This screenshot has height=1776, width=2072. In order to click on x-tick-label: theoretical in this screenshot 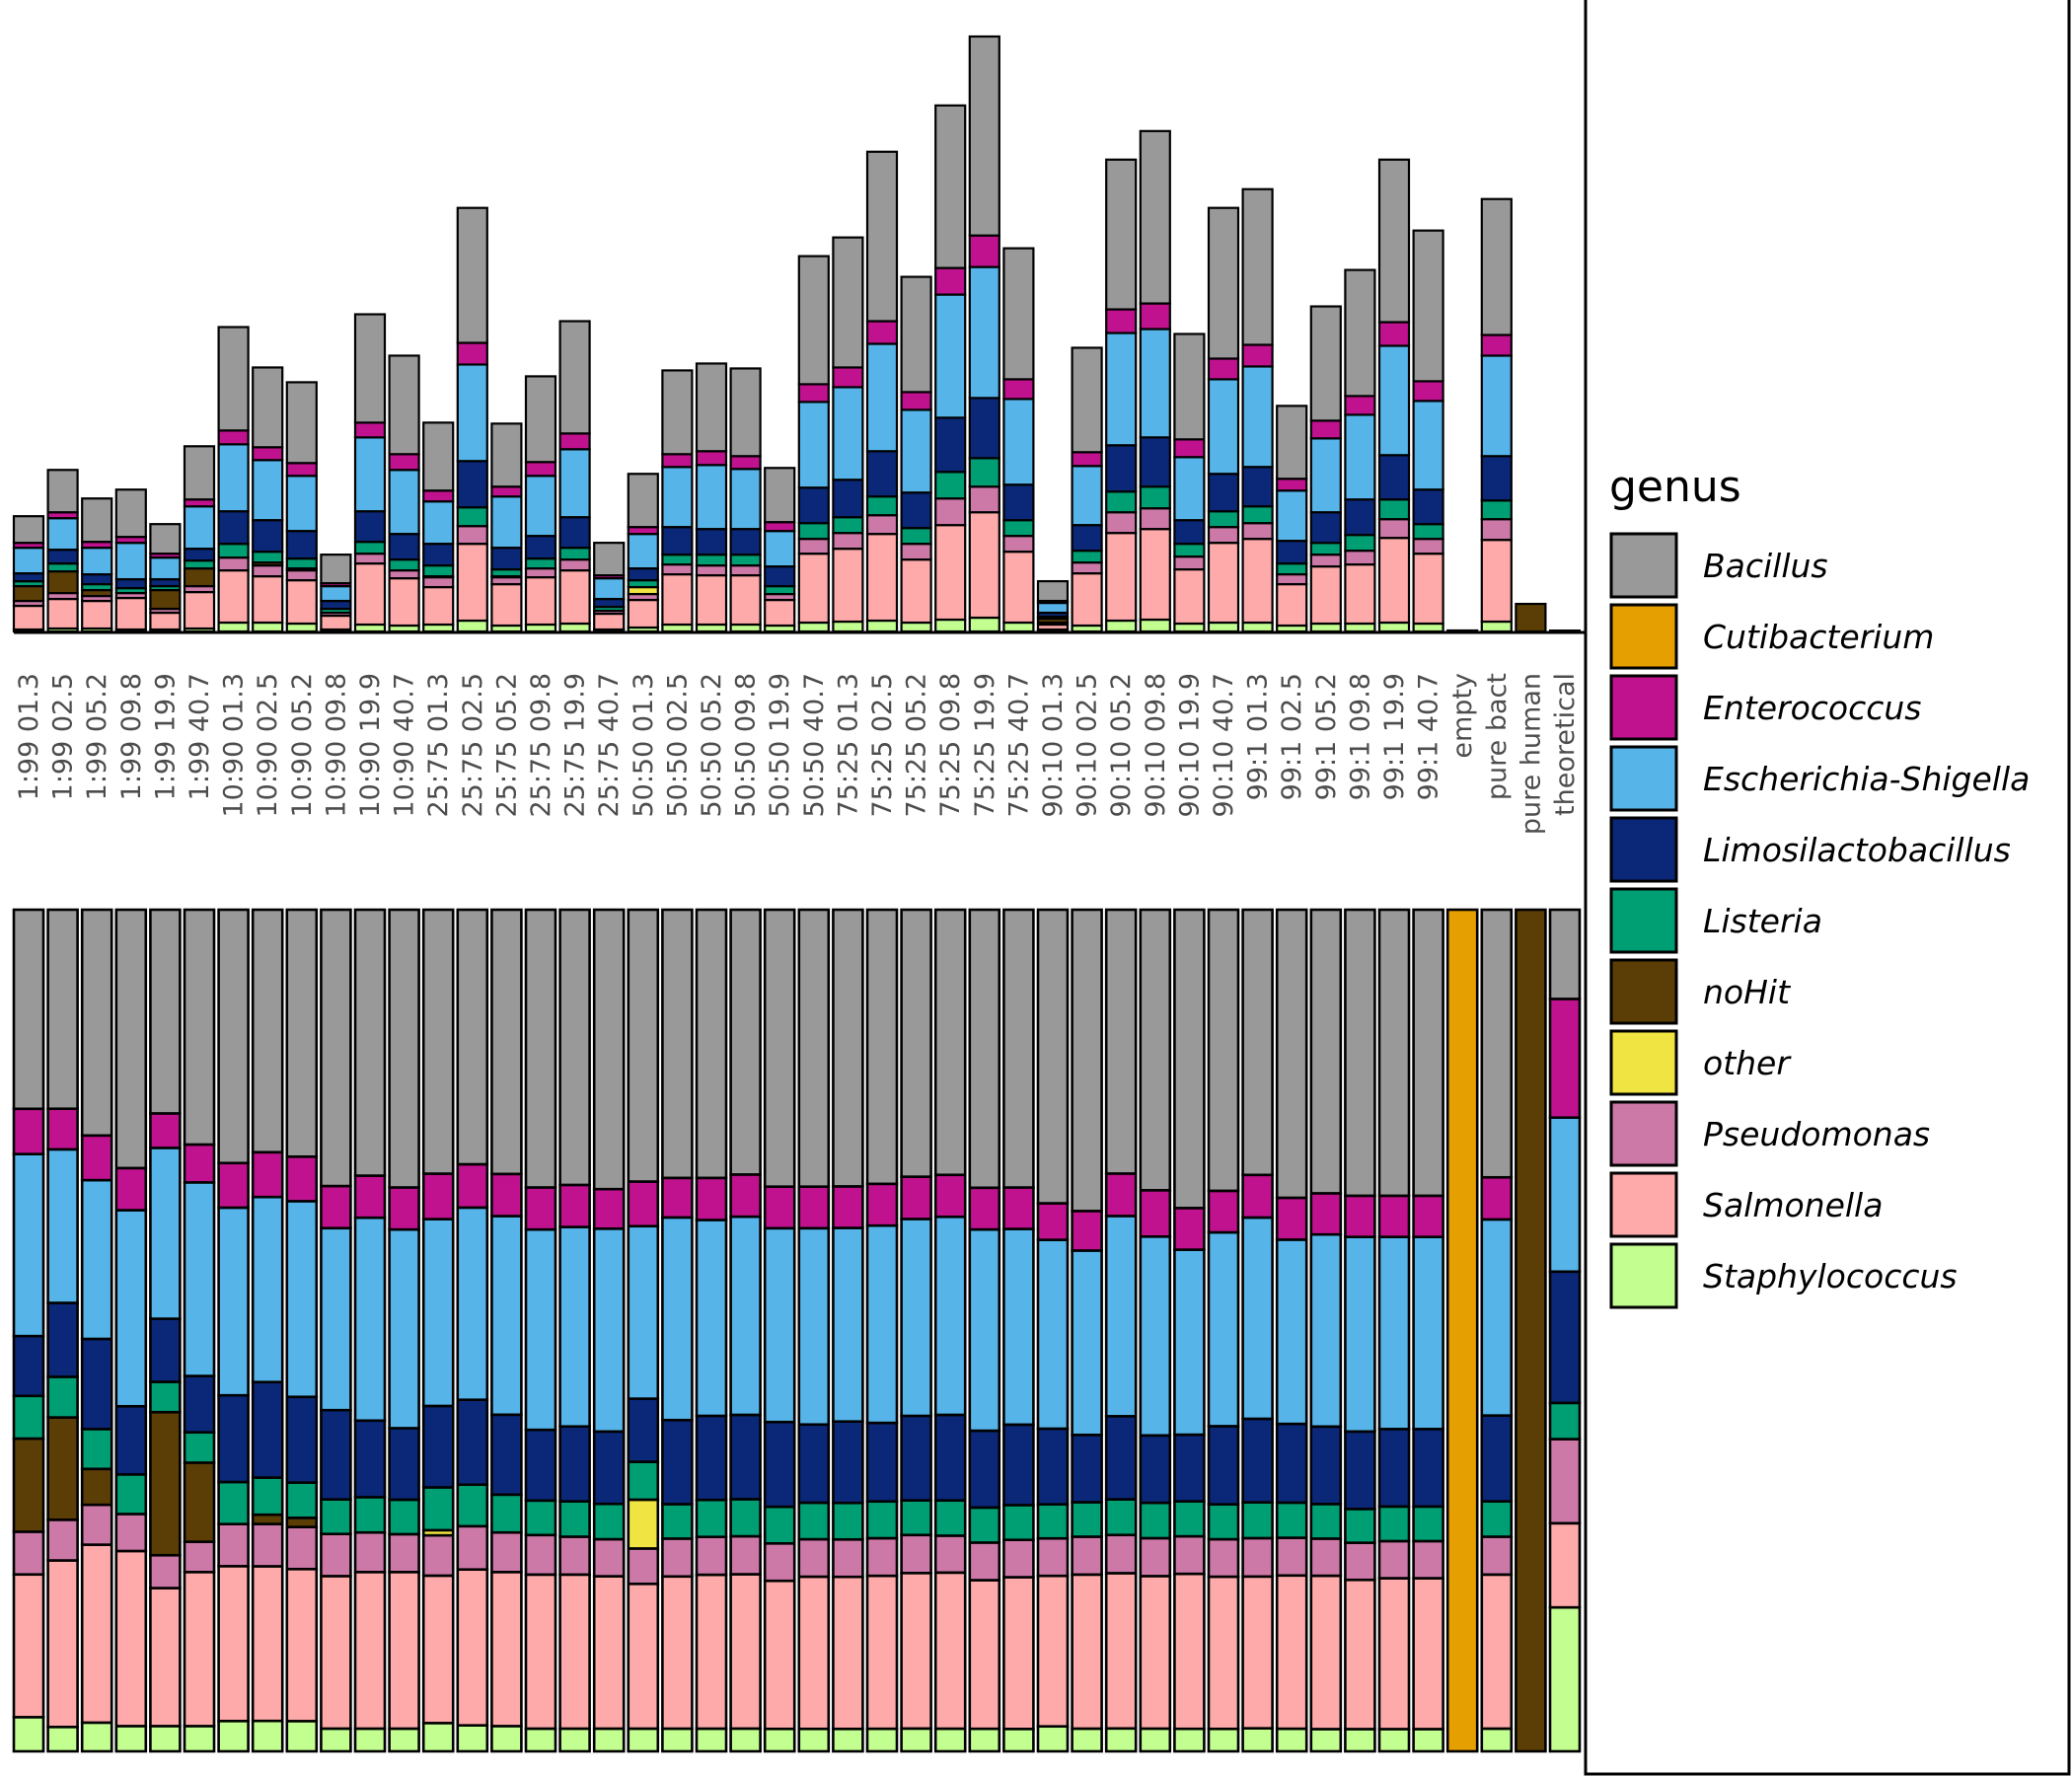, I will do `click(1566, 744)`.